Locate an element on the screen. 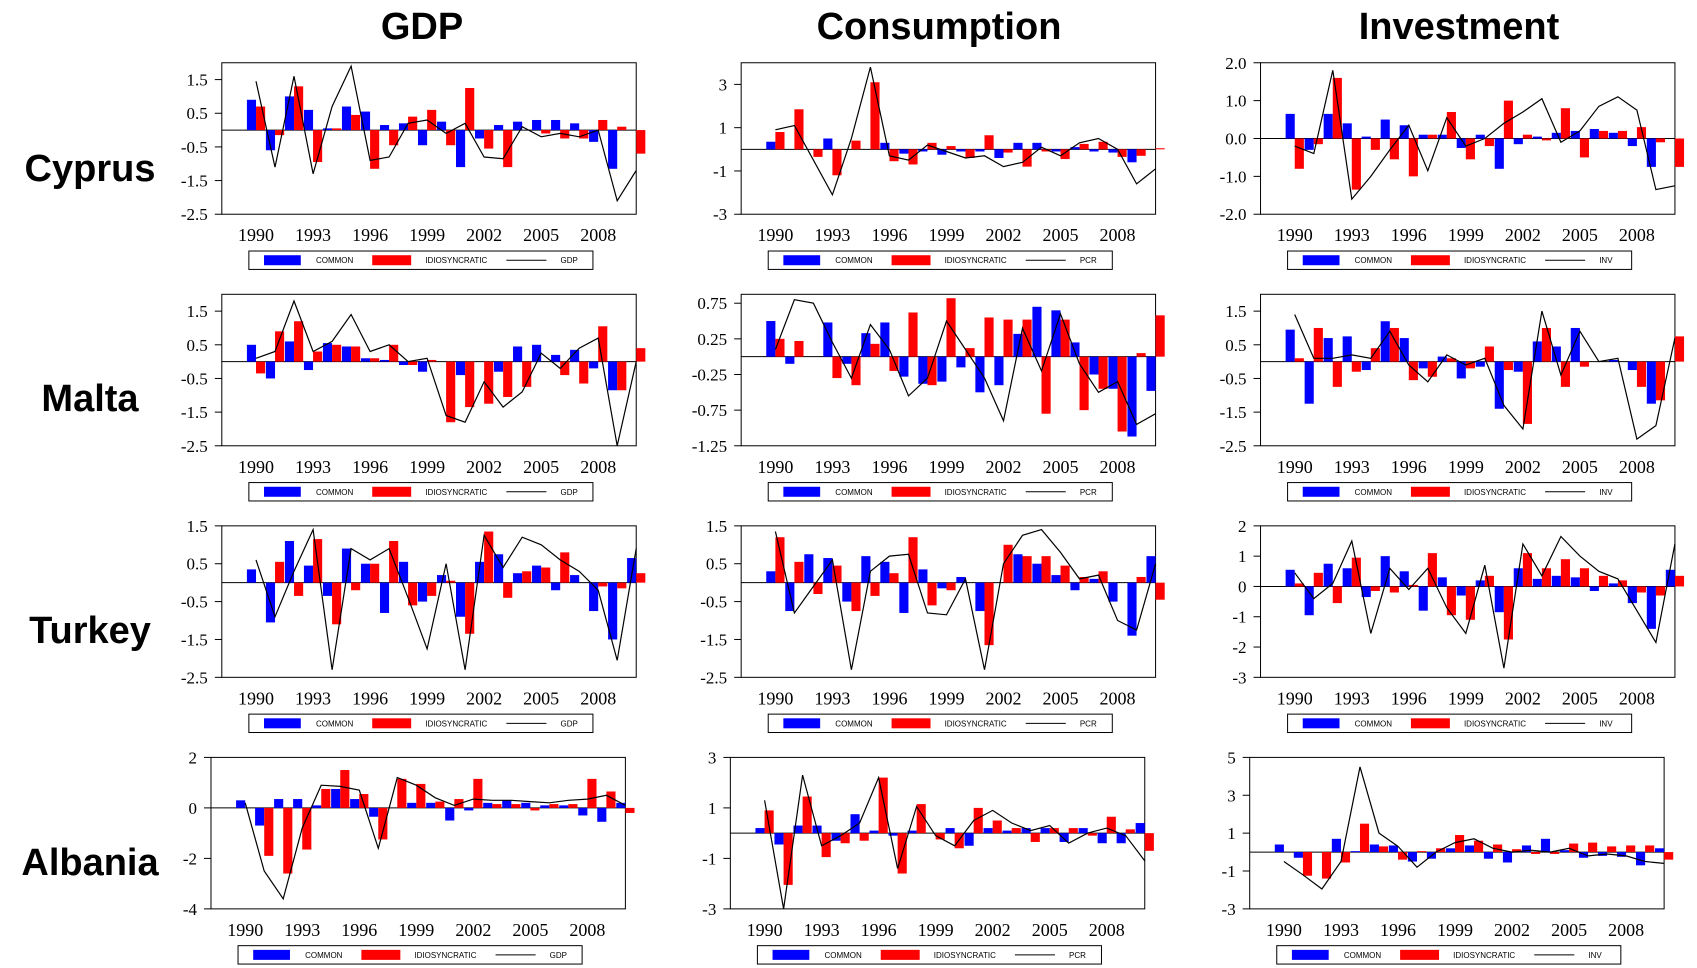  x-tick-label: 2002 is located at coordinates (484, 467).